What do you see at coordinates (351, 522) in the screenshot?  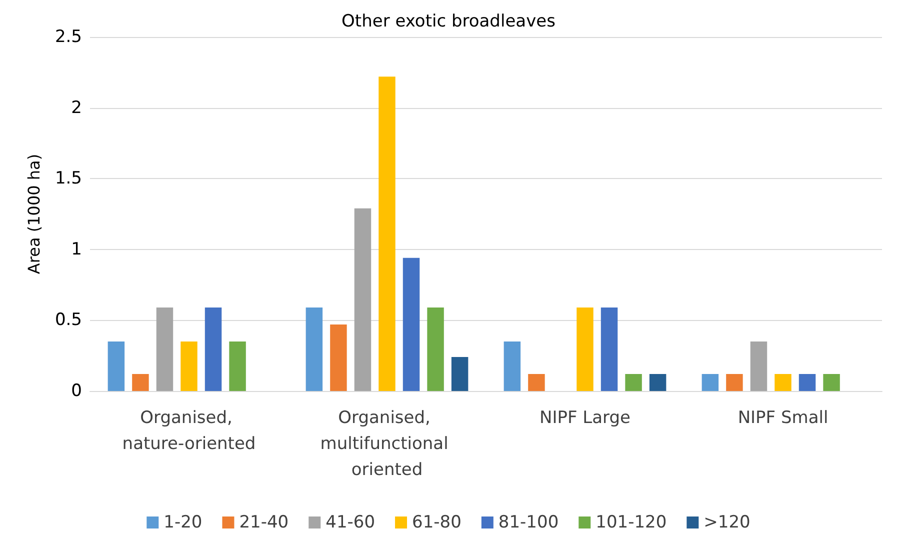 I see `legend-label: 41-60` at bounding box center [351, 522].